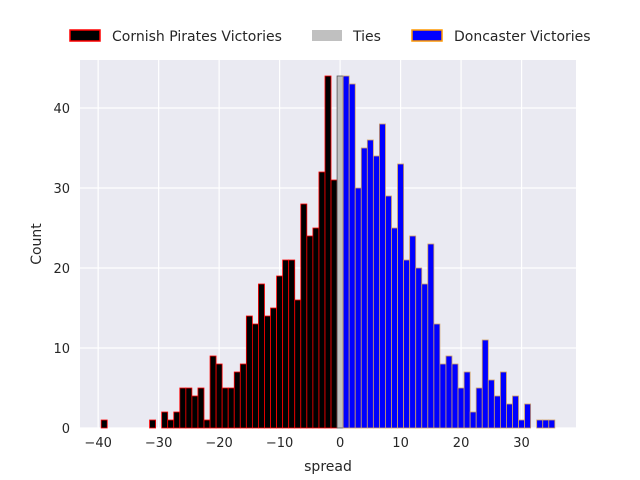  What do you see at coordinates (97, 443) in the screenshot?
I see `x-tick-label: −40` at bounding box center [97, 443].